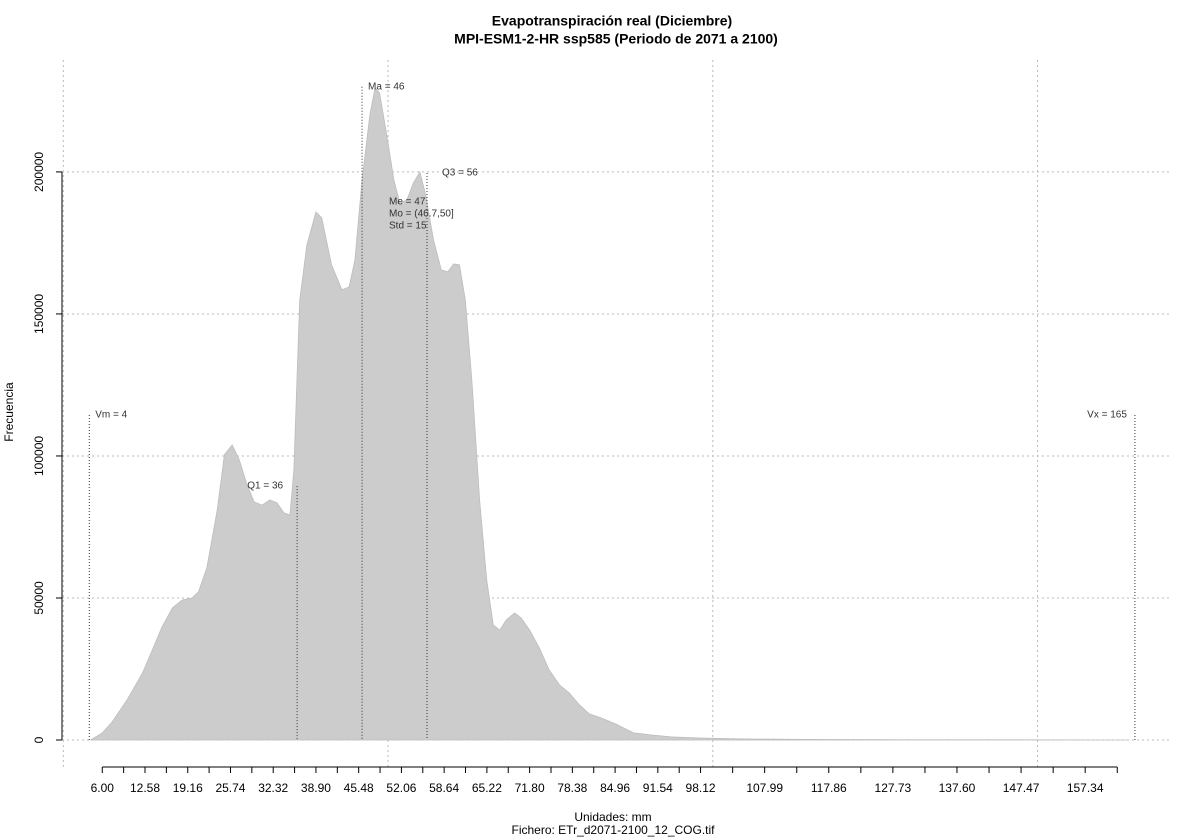  Describe the element at coordinates (9, 412) in the screenshot. I see `y-axis-label: Frecuencia` at that location.